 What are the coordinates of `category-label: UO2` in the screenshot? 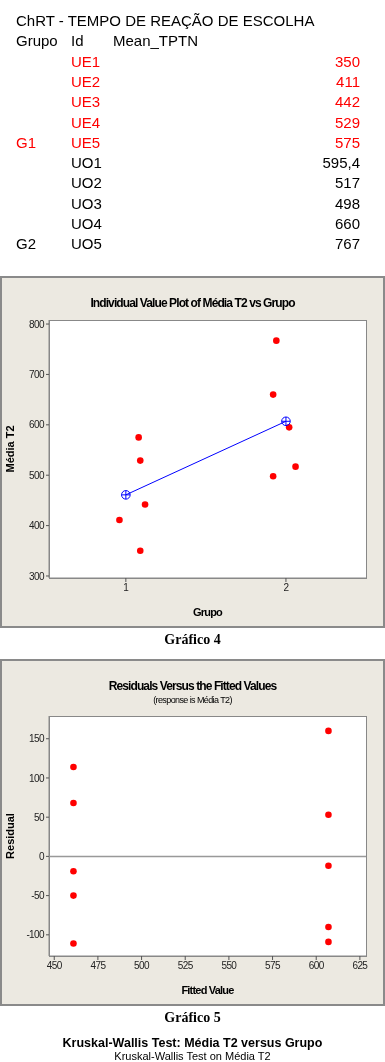 It's located at (86, 183).